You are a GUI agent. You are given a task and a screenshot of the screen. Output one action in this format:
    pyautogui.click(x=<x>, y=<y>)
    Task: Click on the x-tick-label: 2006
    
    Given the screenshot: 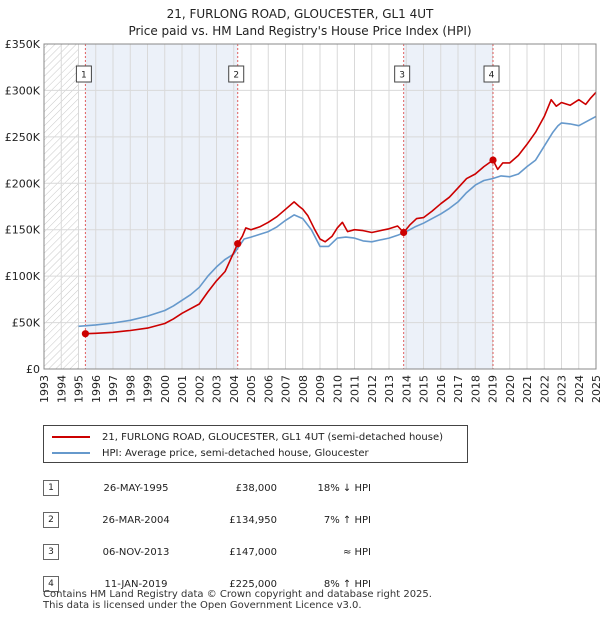 What is the action you would take?
    pyautogui.click(x=268, y=389)
    